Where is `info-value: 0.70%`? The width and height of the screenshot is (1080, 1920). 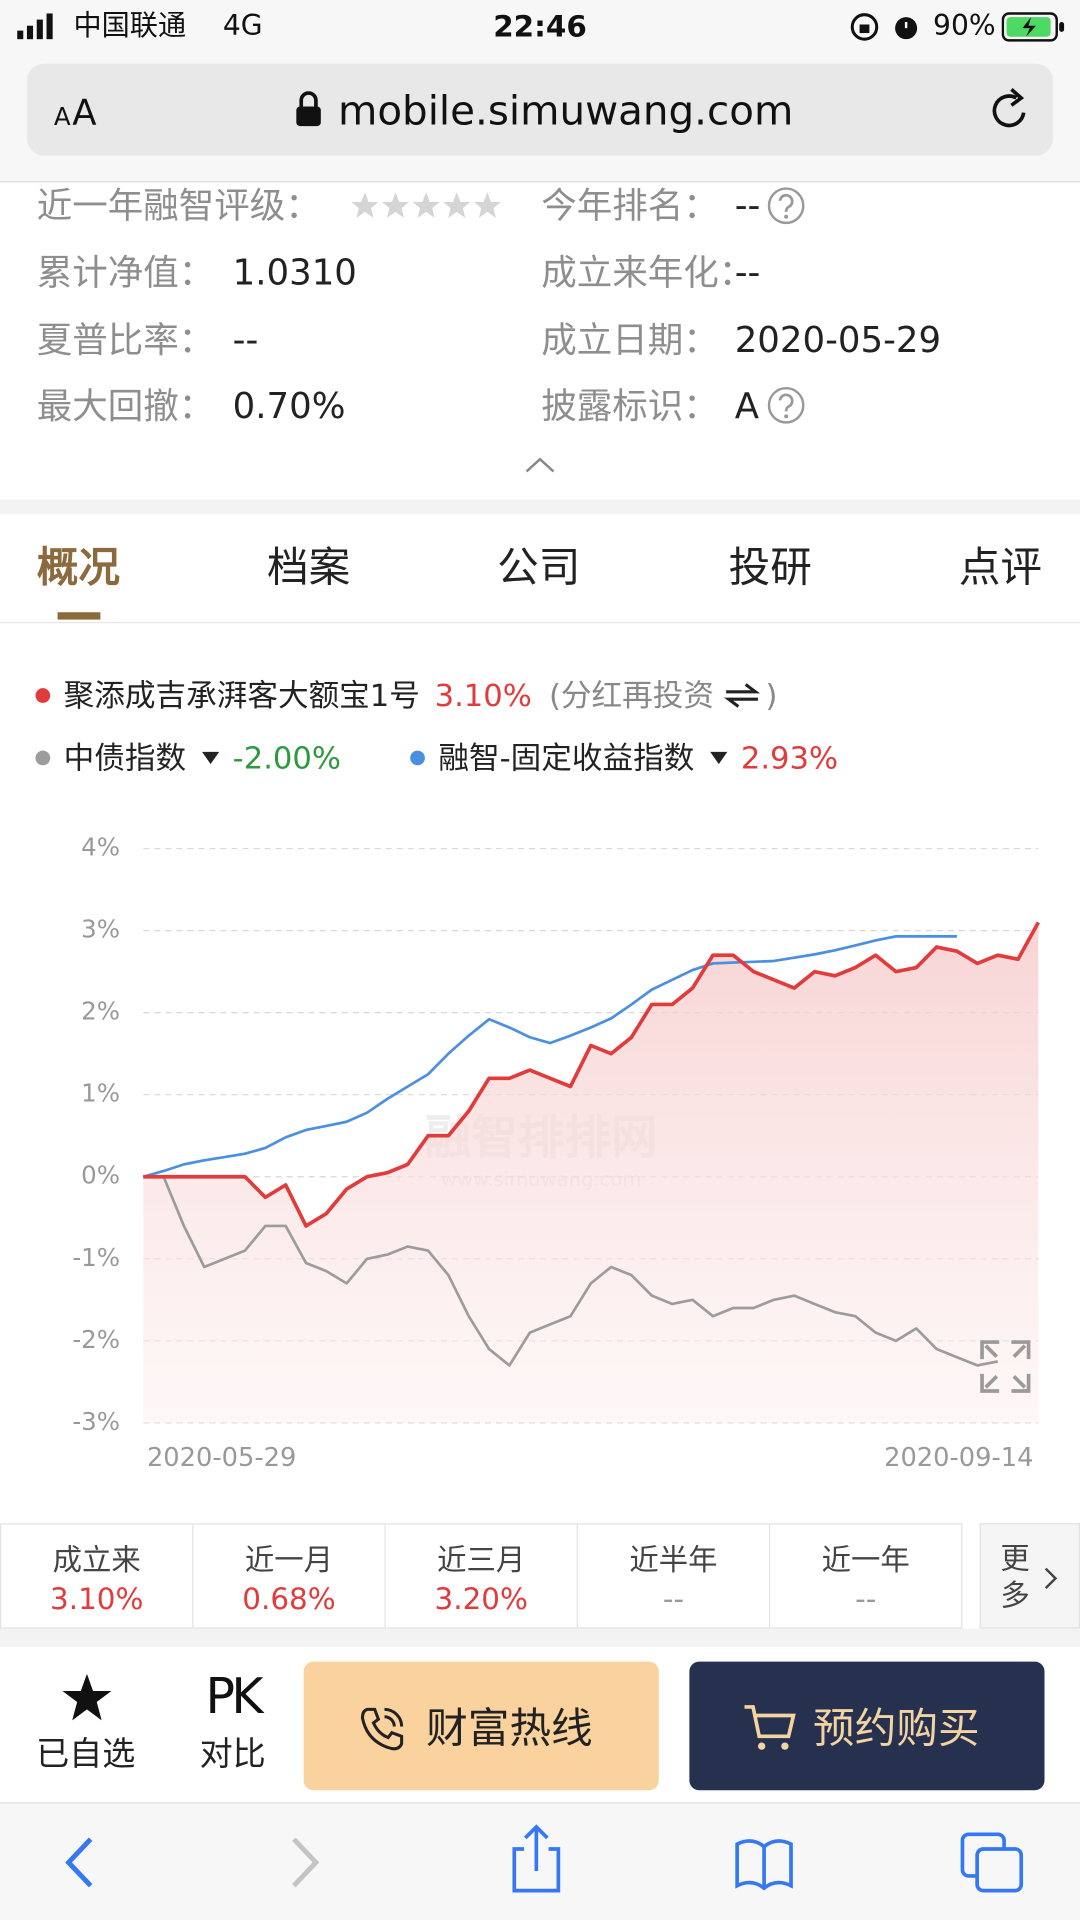
info-value: 0.70% is located at coordinates (289, 406).